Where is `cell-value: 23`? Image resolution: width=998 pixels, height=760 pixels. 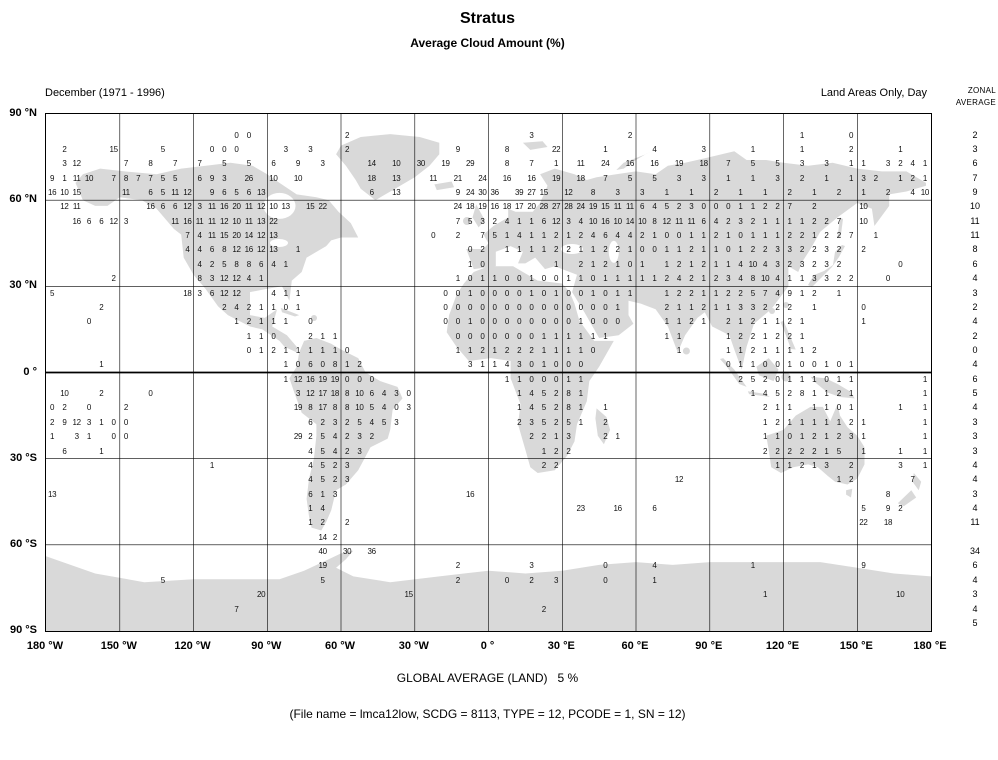
cell-value: 23 is located at coordinates (581, 508).